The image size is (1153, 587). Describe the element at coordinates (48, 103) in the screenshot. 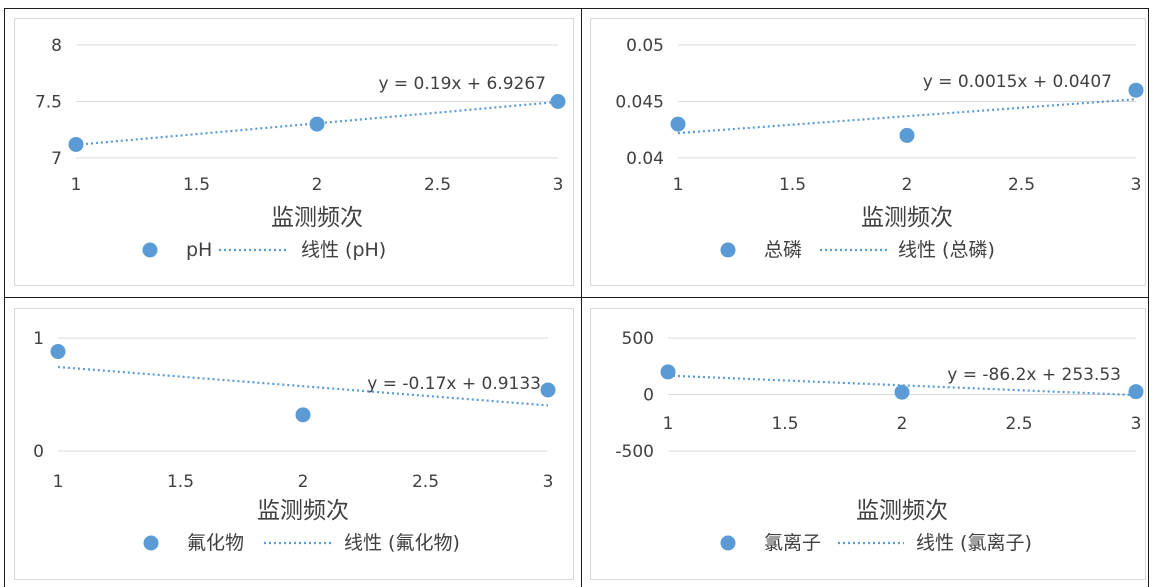

I see `y-tick-label: 7.5` at that location.